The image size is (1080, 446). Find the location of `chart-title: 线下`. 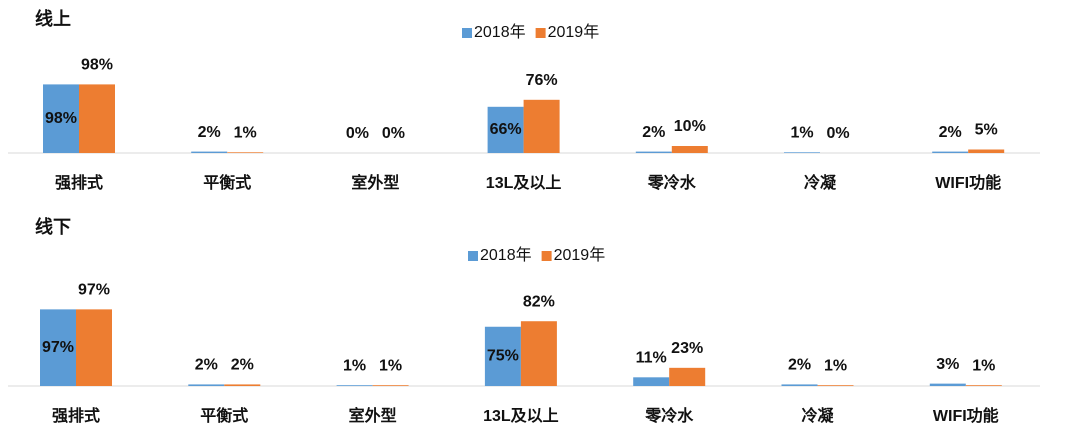

chart-title: 线下 is located at coordinates (53, 226).